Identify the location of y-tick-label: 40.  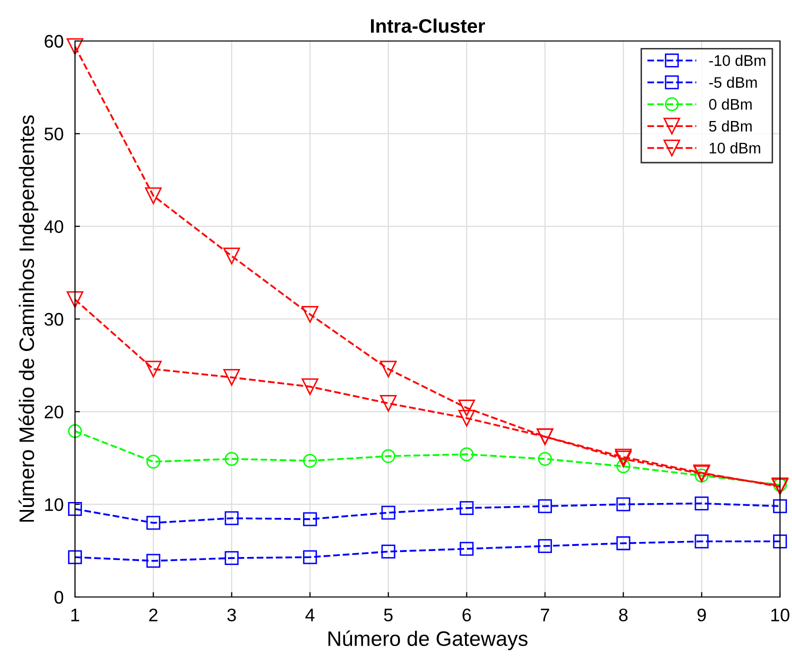
(54, 227).